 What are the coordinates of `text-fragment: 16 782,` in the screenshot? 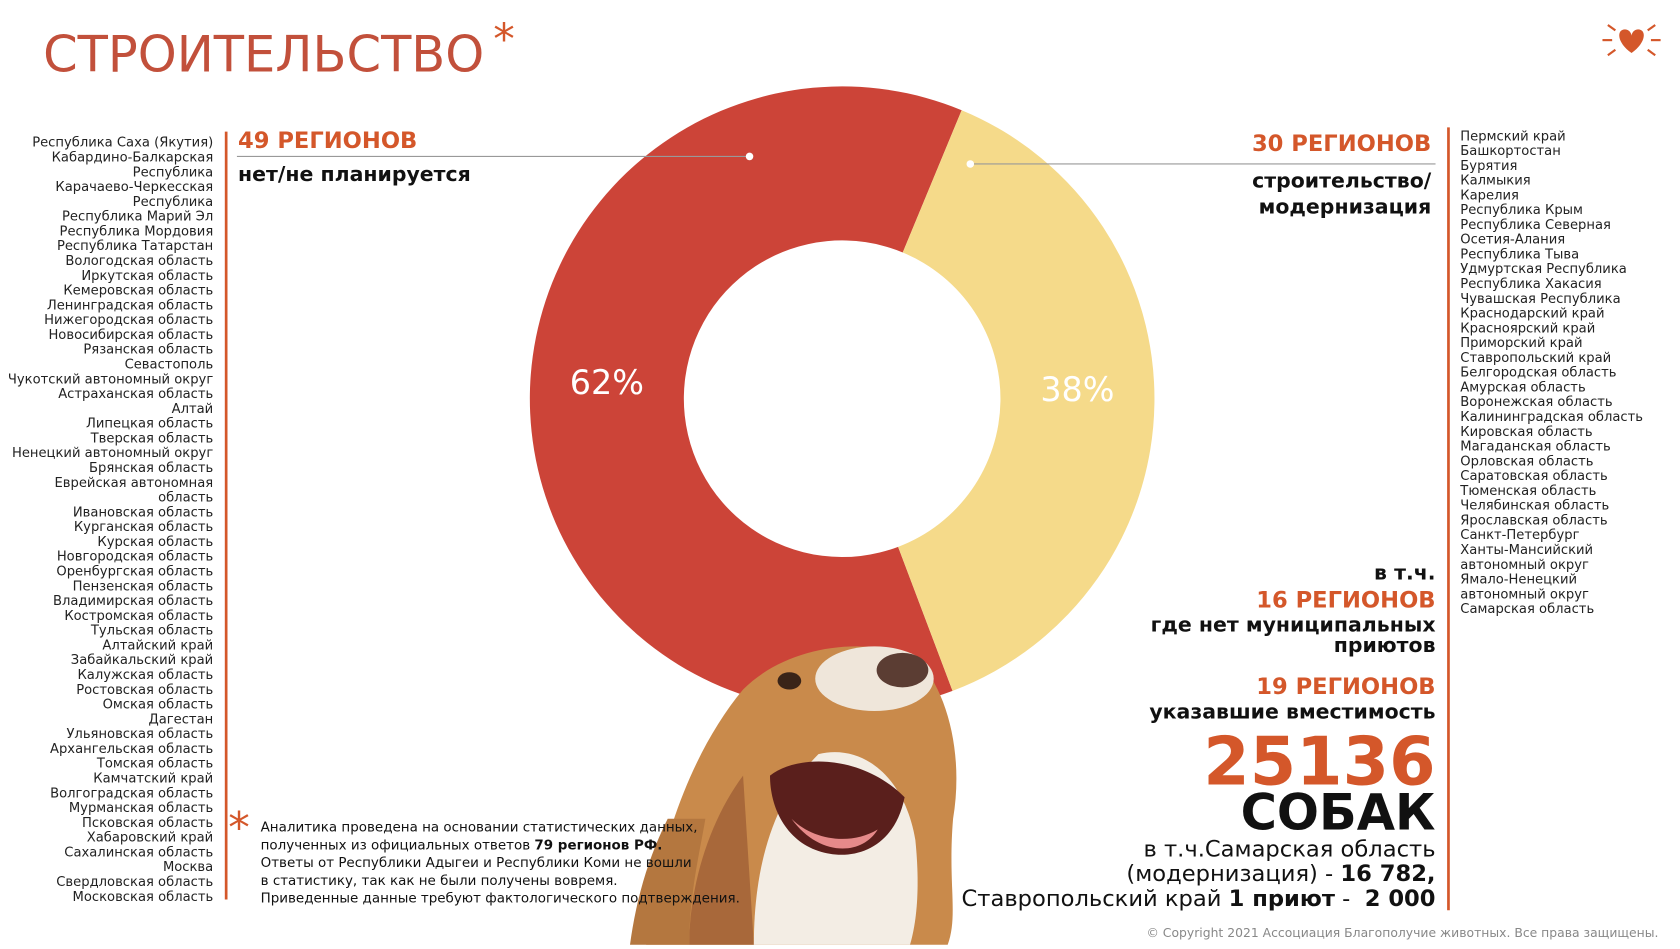 It's located at (1387, 874).